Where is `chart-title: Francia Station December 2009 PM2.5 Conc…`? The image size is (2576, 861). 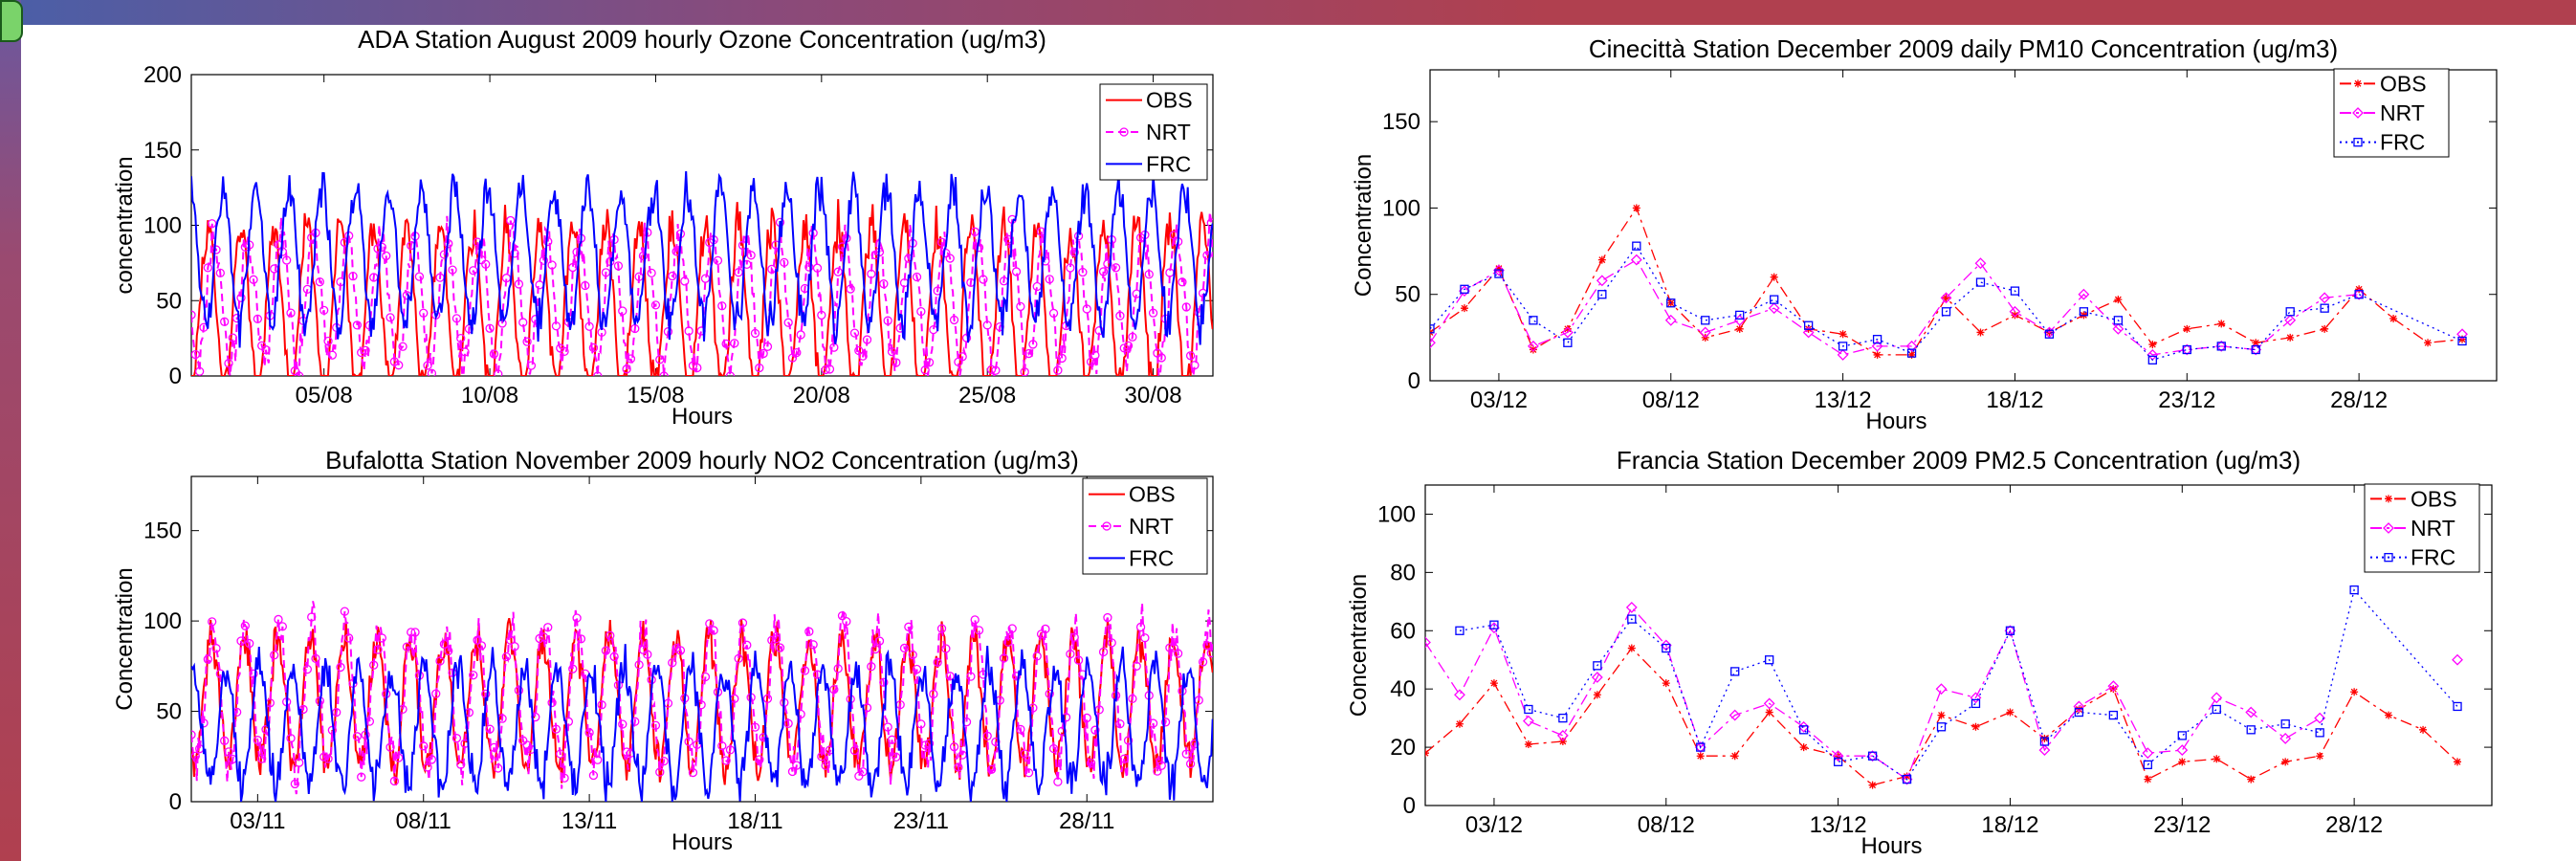
chart-title: Francia Station December 2009 PM2.5 Conc… is located at coordinates (1959, 461).